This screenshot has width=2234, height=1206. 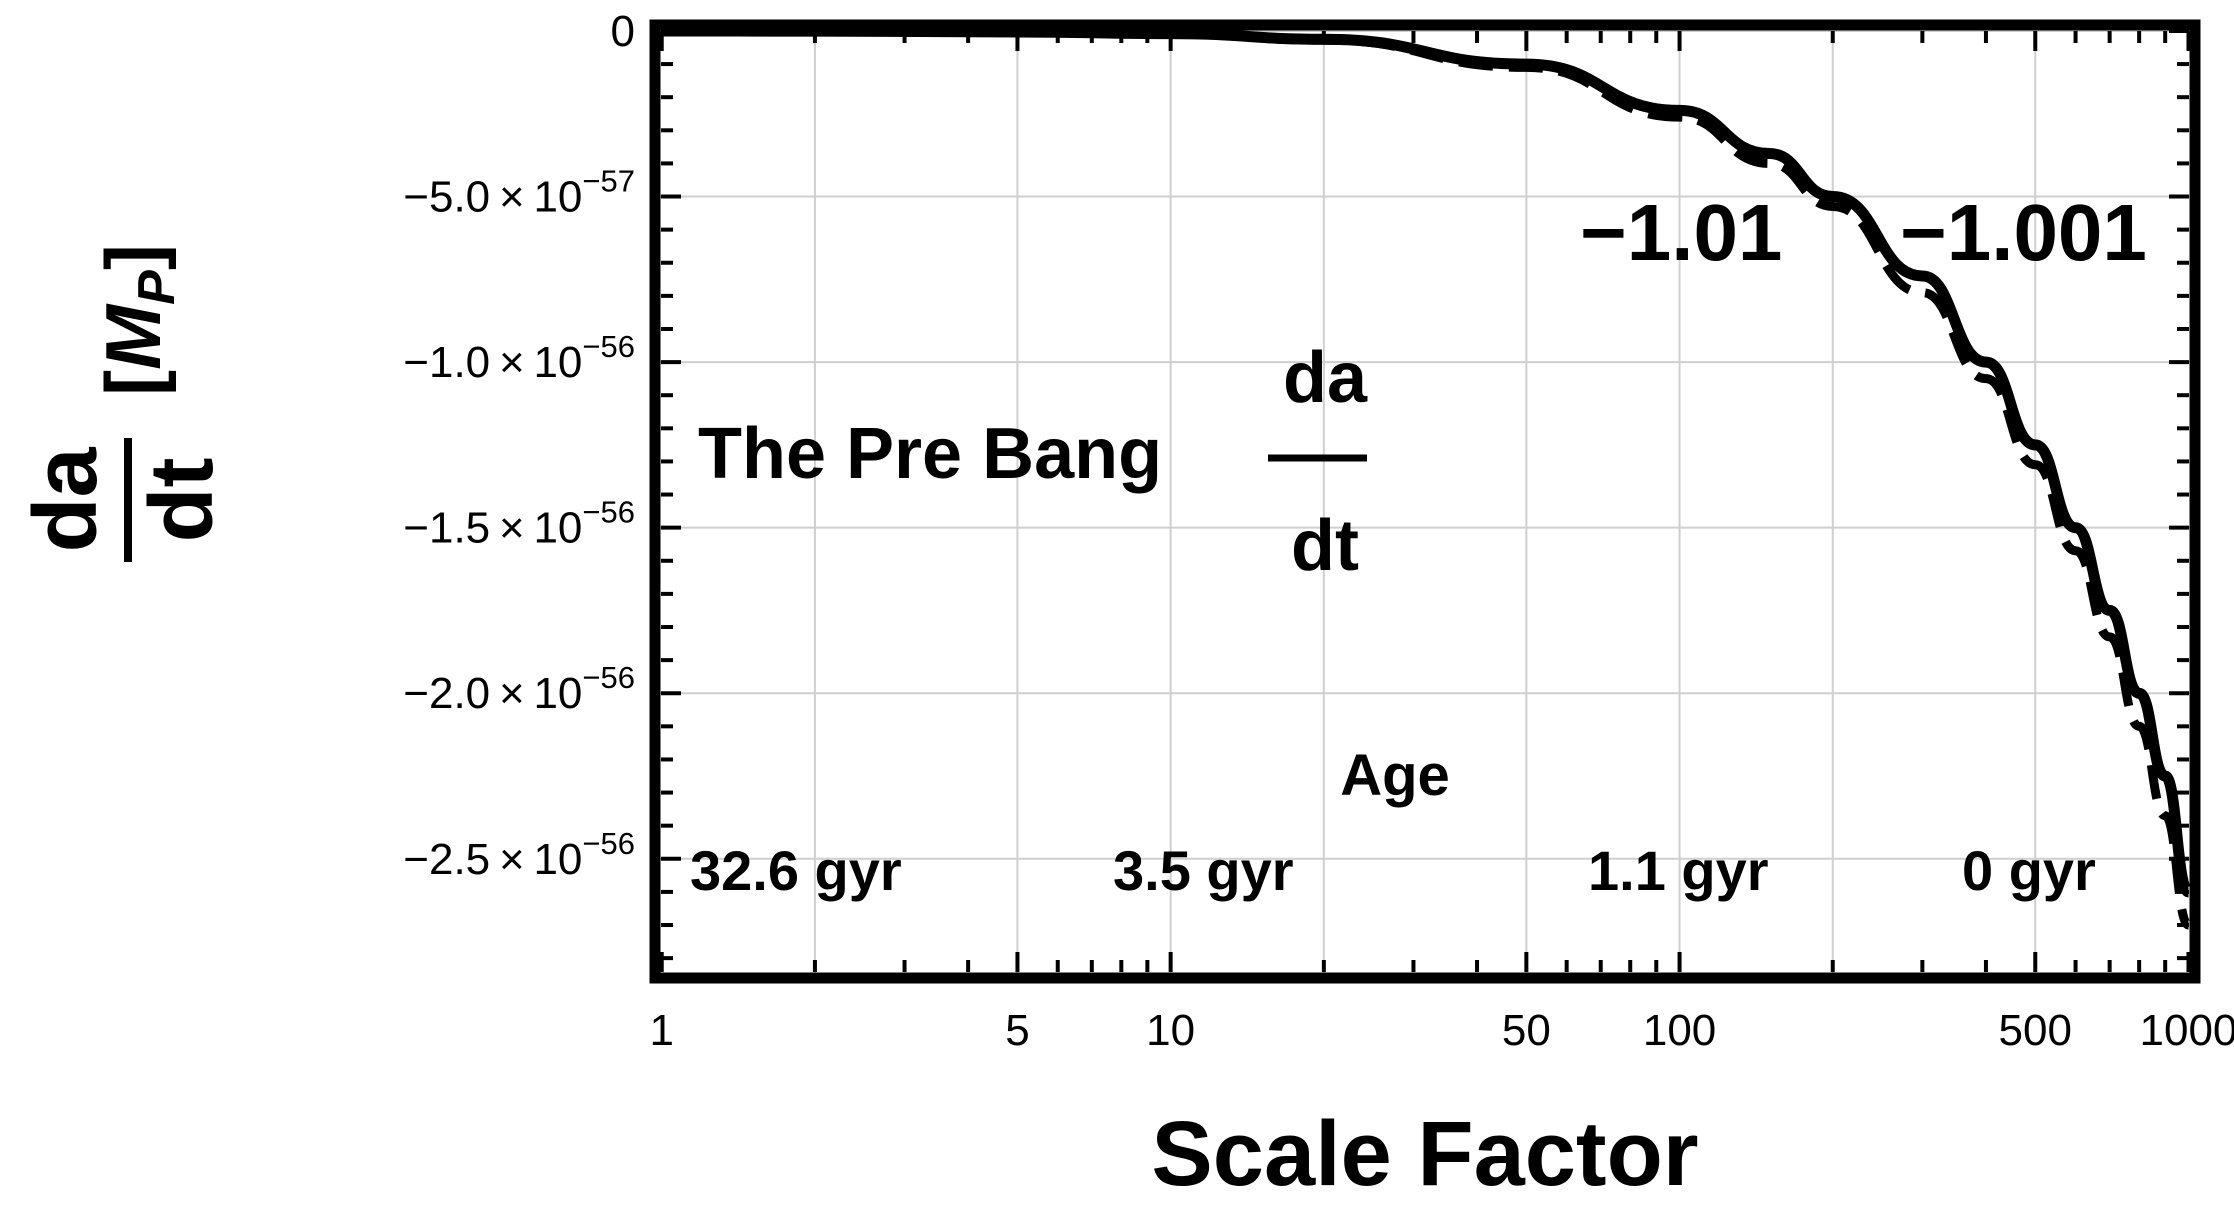 What do you see at coordinates (1441, 1030) in the screenshot?
I see `x-tick-labels: 1 5 10 50 100 500 1000` at bounding box center [1441, 1030].